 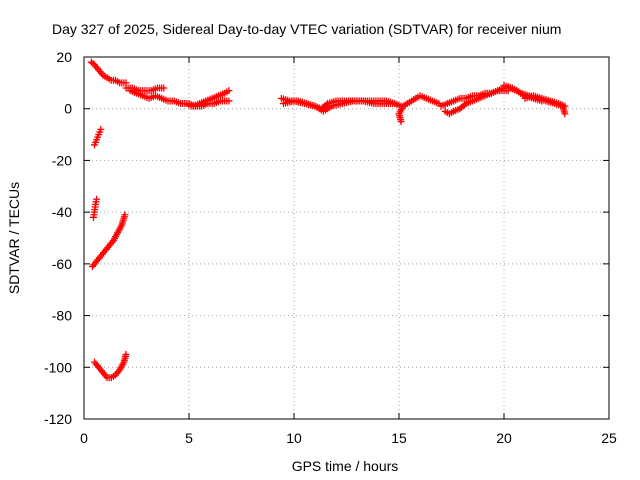 What do you see at coordinates (14, 238) in the screenshot?
I see `y-axis-label: SDTVAR / TECUs` at bounding box center [14, 238].